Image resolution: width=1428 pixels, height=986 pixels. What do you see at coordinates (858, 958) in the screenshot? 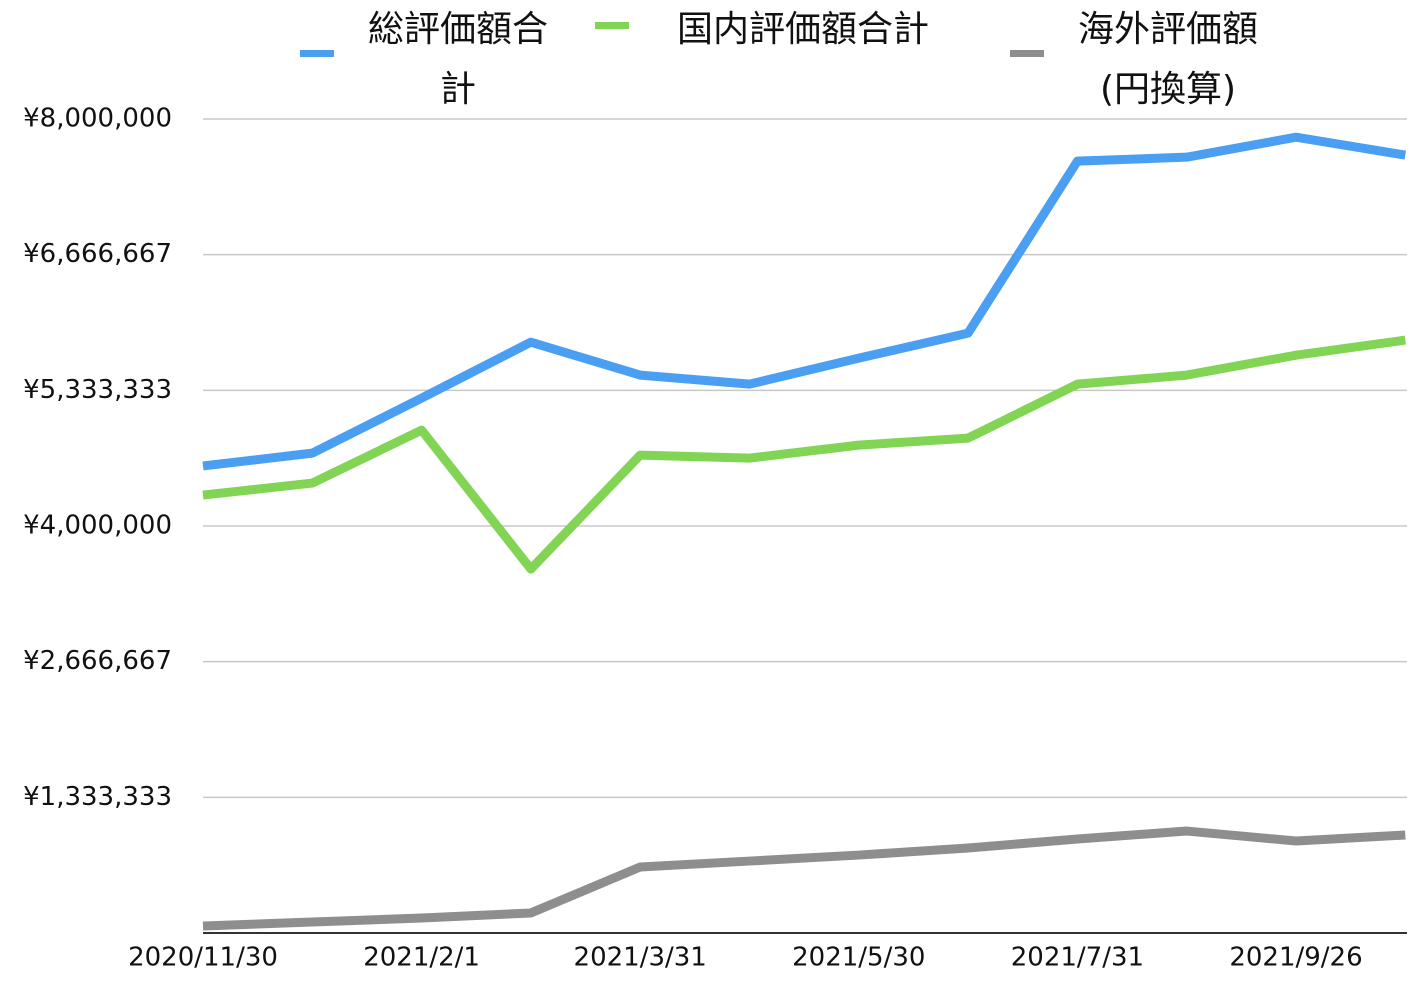
I see `x-tick-label: 2021/5/30` at bounding box center [858, 958].